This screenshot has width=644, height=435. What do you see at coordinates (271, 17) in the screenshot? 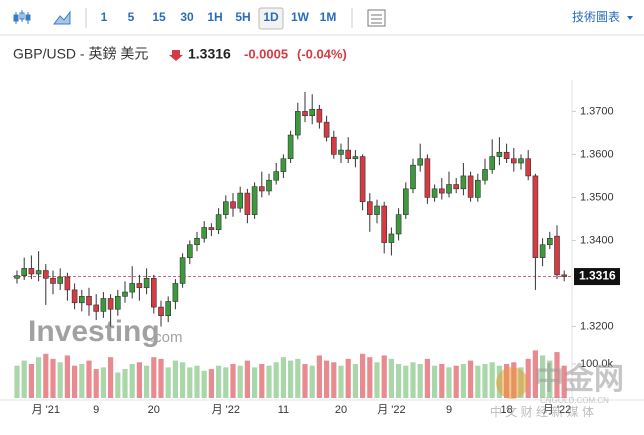
I see `interval: 1D` at bounding box center [271, 17].